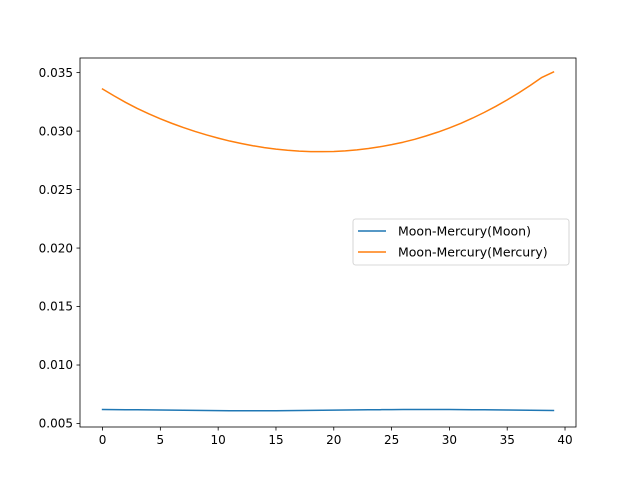 Image resolution: width=640 pixels, height=480 pixels. What do you see at coordinates (449, 440) in the screenshot?
I see `x-tick-label: 30` at bounding box center [449, 440].